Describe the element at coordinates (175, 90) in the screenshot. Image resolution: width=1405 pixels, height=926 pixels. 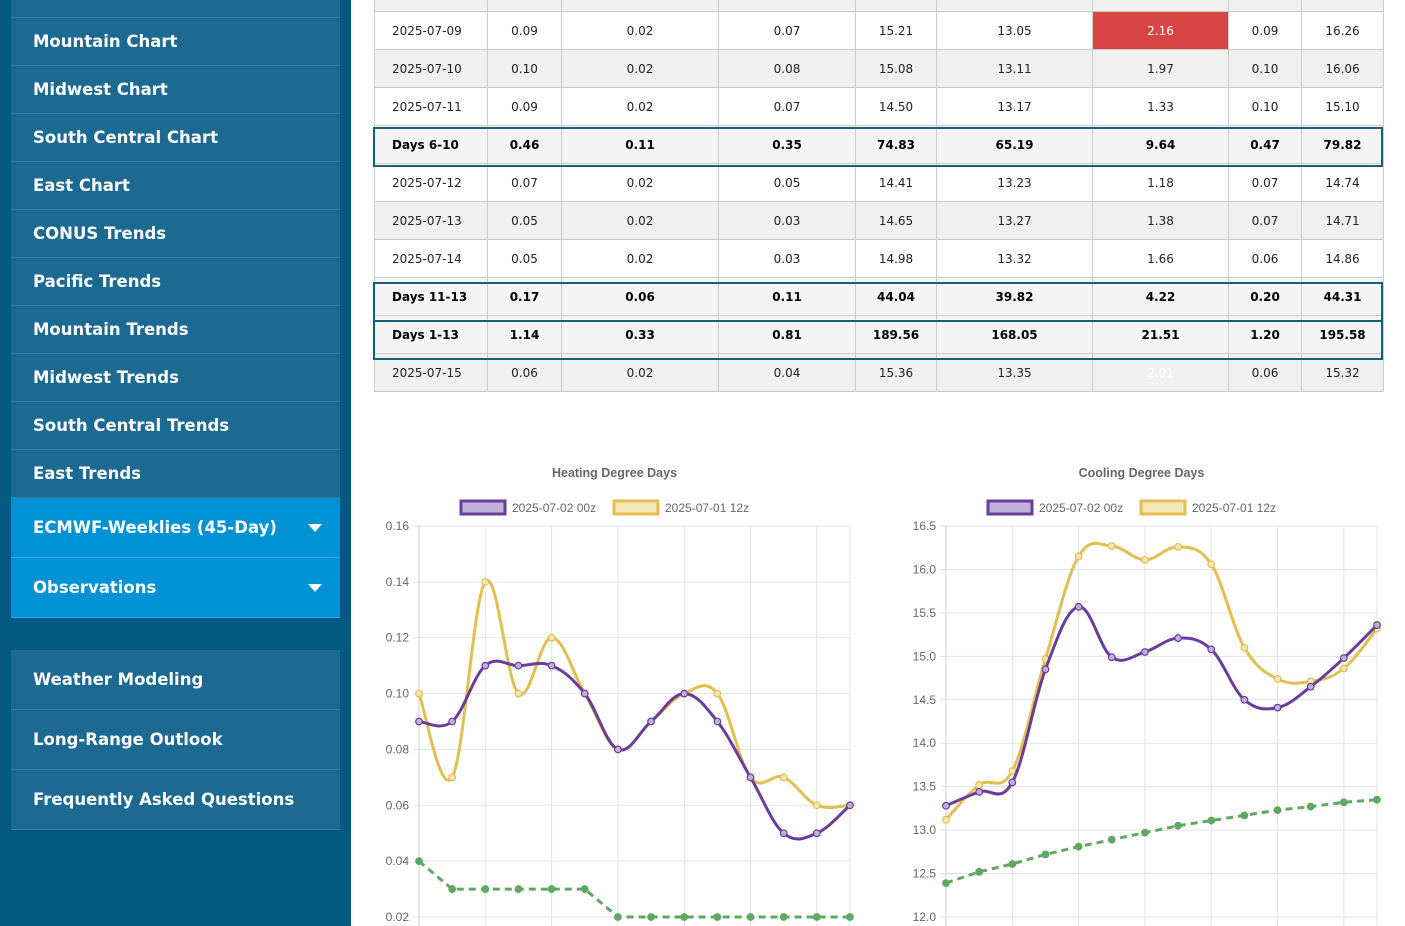
I see `sidebar-item-midwest-chart: Midwest Chart` at that location.